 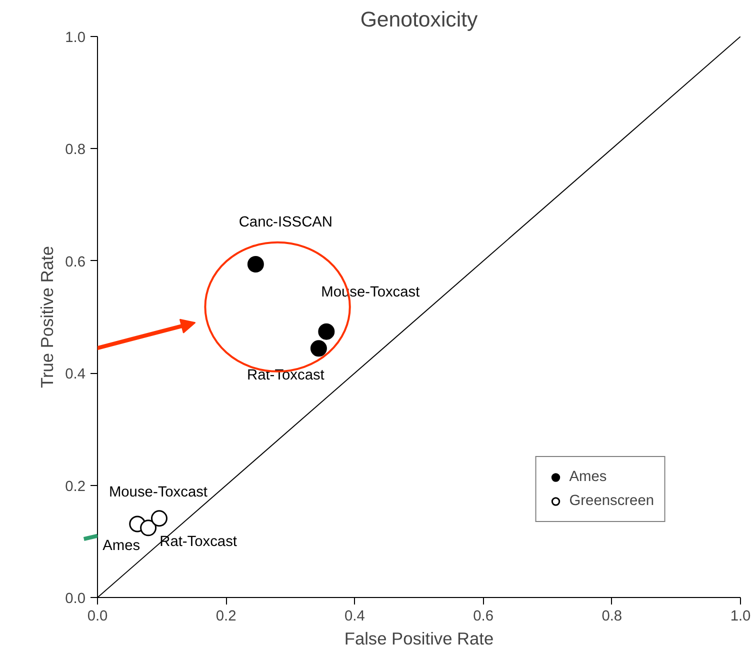 What do you see at coordinates (588, 477) in the screenshot?
I see `legend-label: Ames` at bounding box center [588, 477].